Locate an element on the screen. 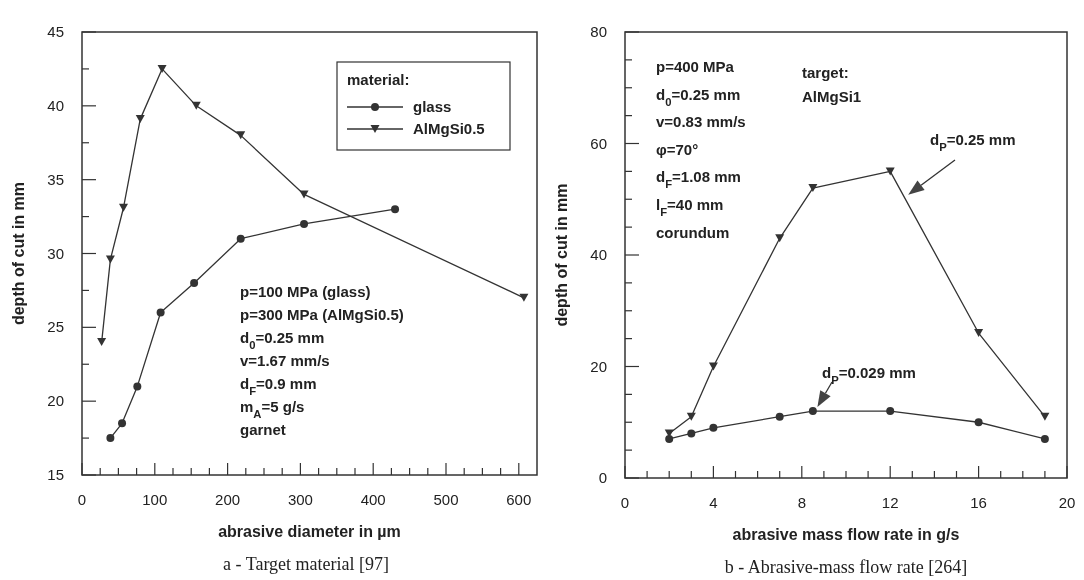 Image resolution: width=1084 pixels, height=580 pixels. y-tick-label: 15 is located at coordinates (55, 474).